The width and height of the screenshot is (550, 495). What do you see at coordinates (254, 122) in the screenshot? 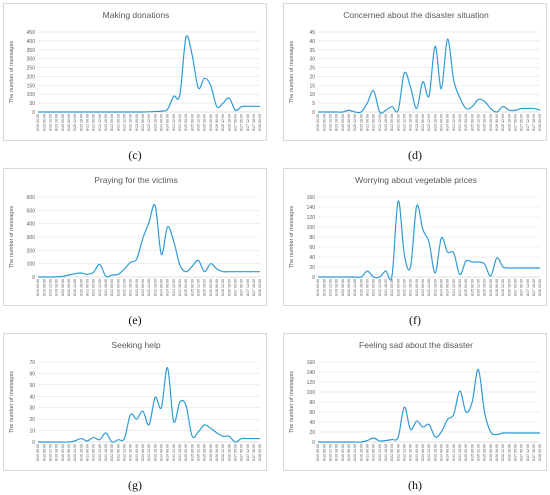
I see `x-tick-label: 8/27 18:00` at bounding box center [254, 122].